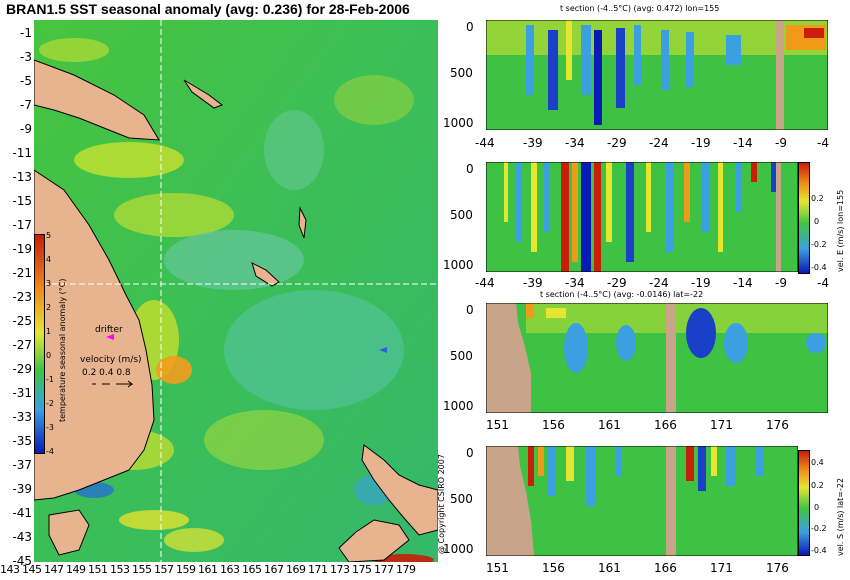 The height and width of the screenshot is (580, 850). What do you see at coordinates (274, 569) in the screenshot?
I see `lon-label: 167` at bounding box center [274, 569].